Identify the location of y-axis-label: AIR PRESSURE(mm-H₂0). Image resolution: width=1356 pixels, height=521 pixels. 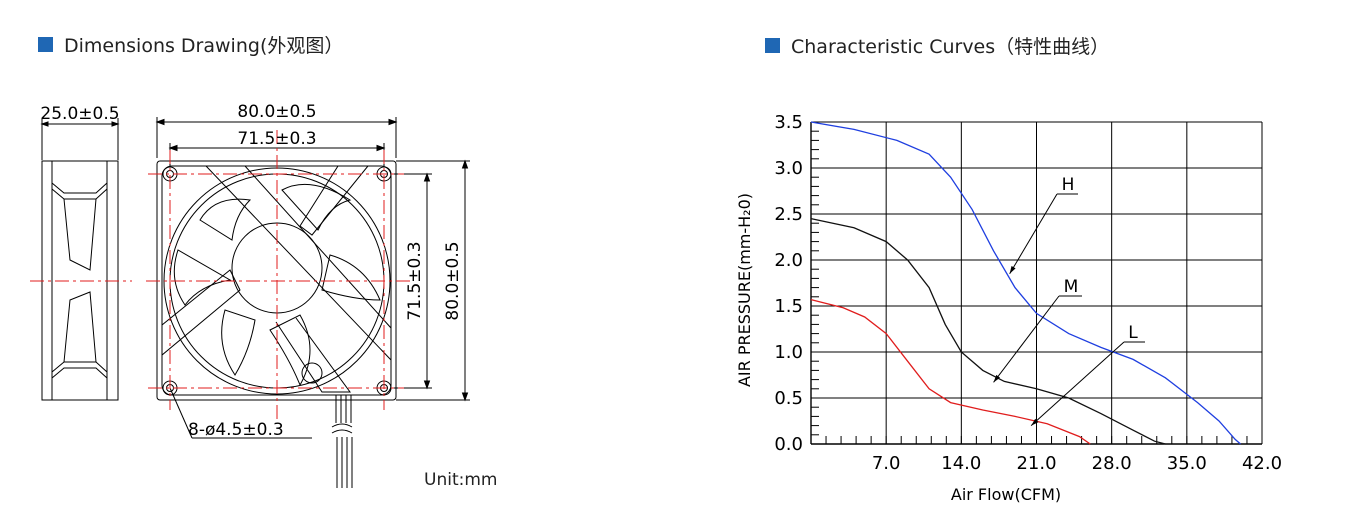
(744, 290).